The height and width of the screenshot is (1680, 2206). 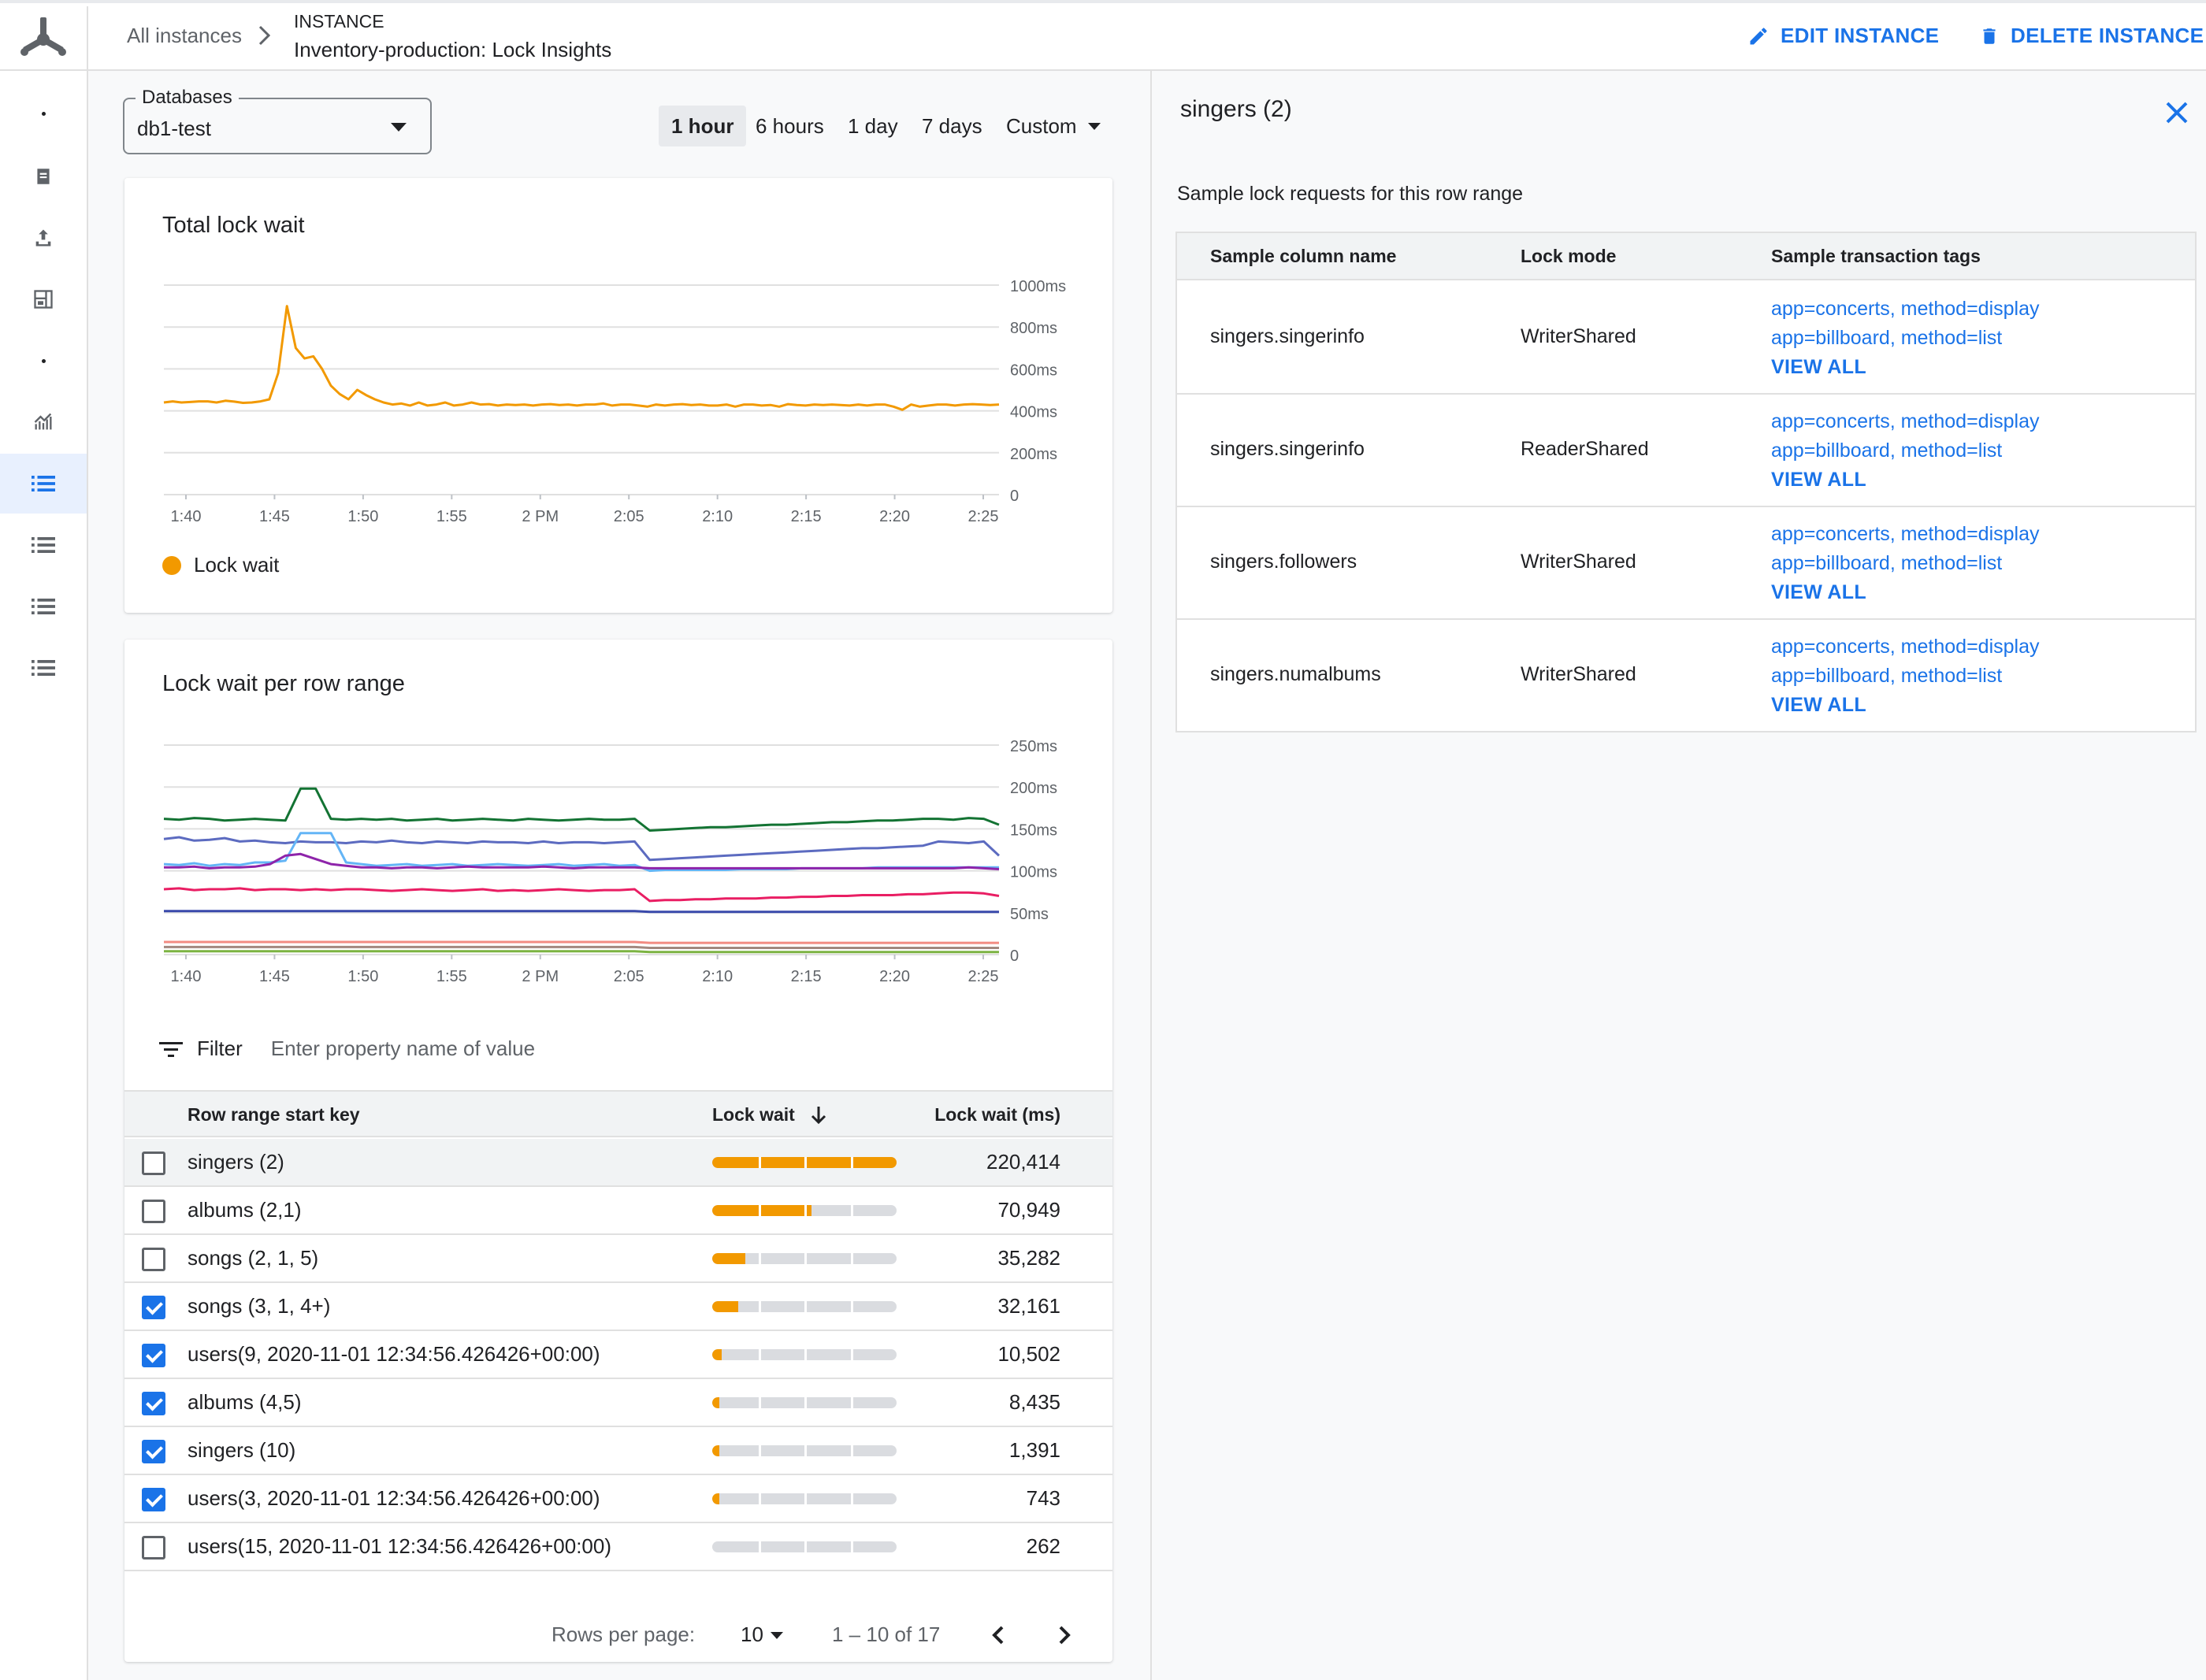 What do you see at coordinates (171, 565) in the screenshot?
I see `legend-swatch` at bounding box center [171, 565].